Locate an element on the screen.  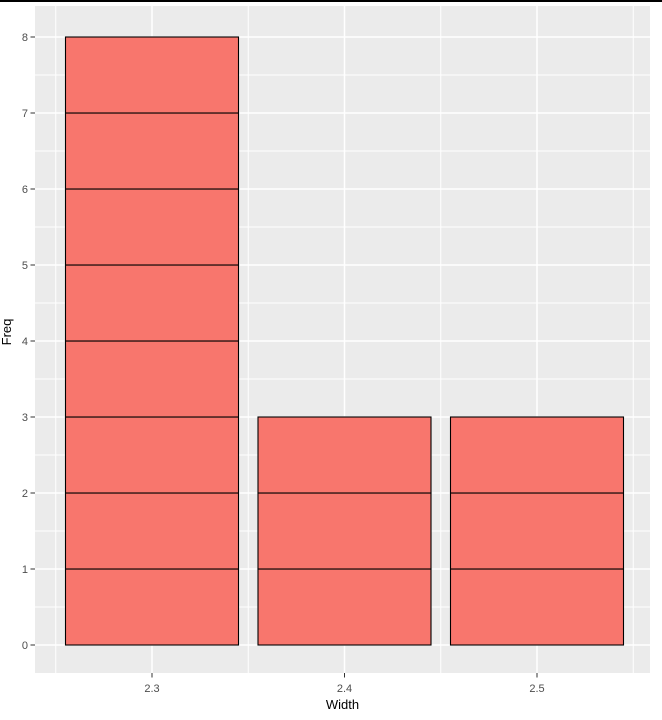
y-tick-label: 5 is located at coordinates (25, 266).